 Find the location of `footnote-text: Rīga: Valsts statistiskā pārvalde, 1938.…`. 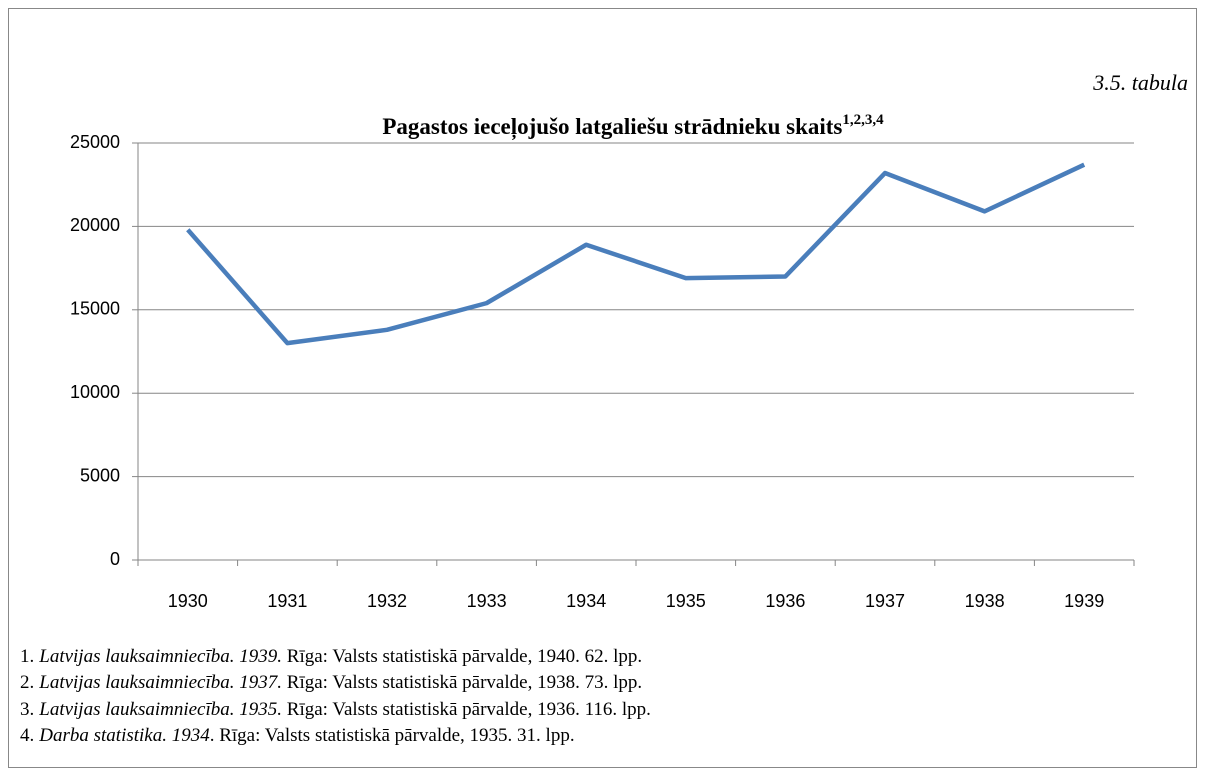

footnote-text: Rīga: Valsts statistiskā pārvalde, 1938.… is located at coordinates (462, 683).